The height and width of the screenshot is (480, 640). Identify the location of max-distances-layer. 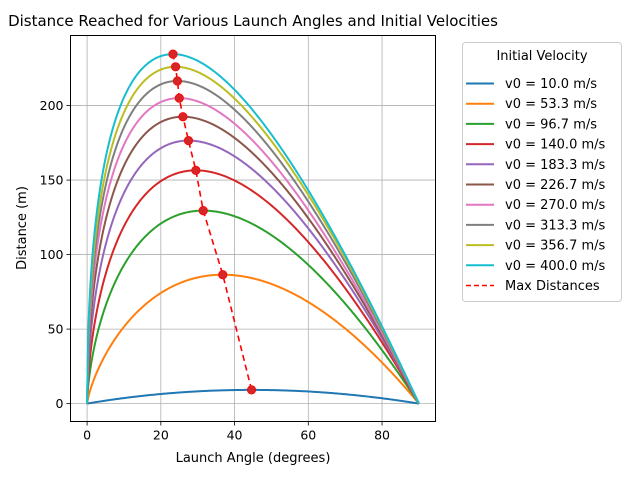
(212, 222).